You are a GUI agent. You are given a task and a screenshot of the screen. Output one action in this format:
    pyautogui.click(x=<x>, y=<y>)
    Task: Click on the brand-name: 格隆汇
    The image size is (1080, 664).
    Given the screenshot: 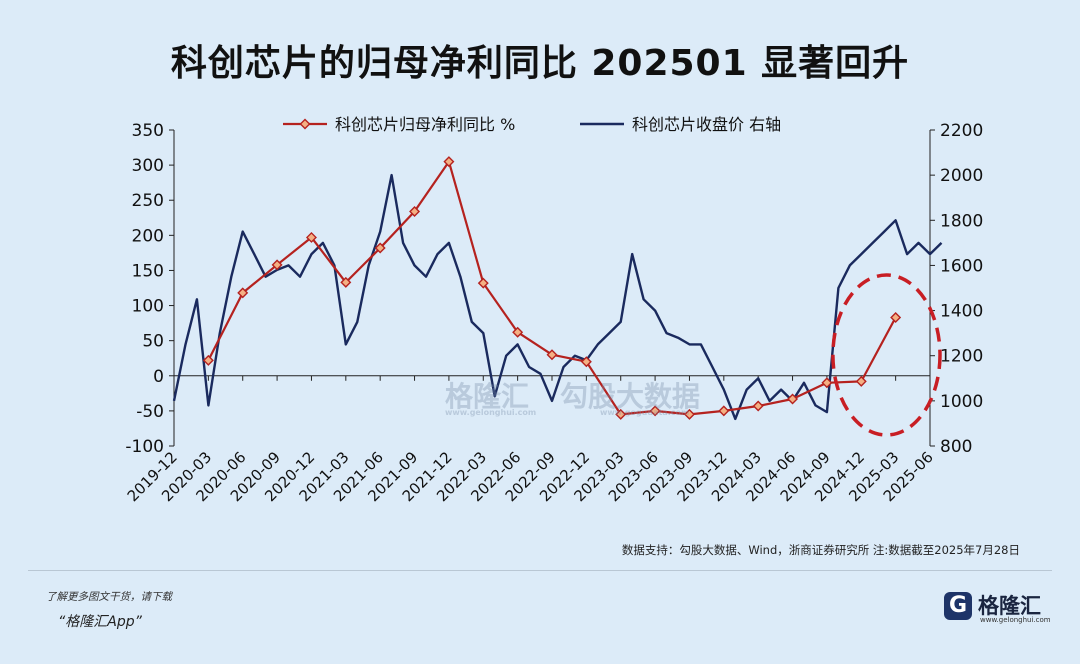 What is the action you would take?
    pyautogui.click(x=1009, y=606)
    